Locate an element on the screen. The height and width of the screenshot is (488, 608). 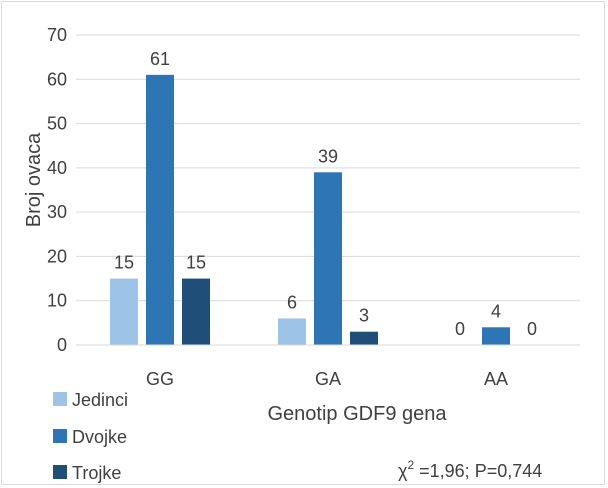
legend-label-trojke: Trojke is located at coordinates (96, 473).